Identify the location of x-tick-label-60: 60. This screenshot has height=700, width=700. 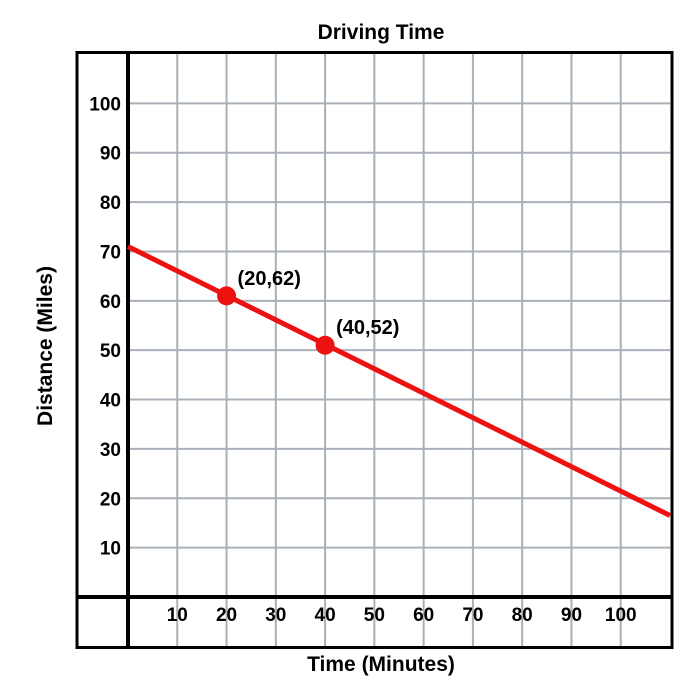
(423, 615).